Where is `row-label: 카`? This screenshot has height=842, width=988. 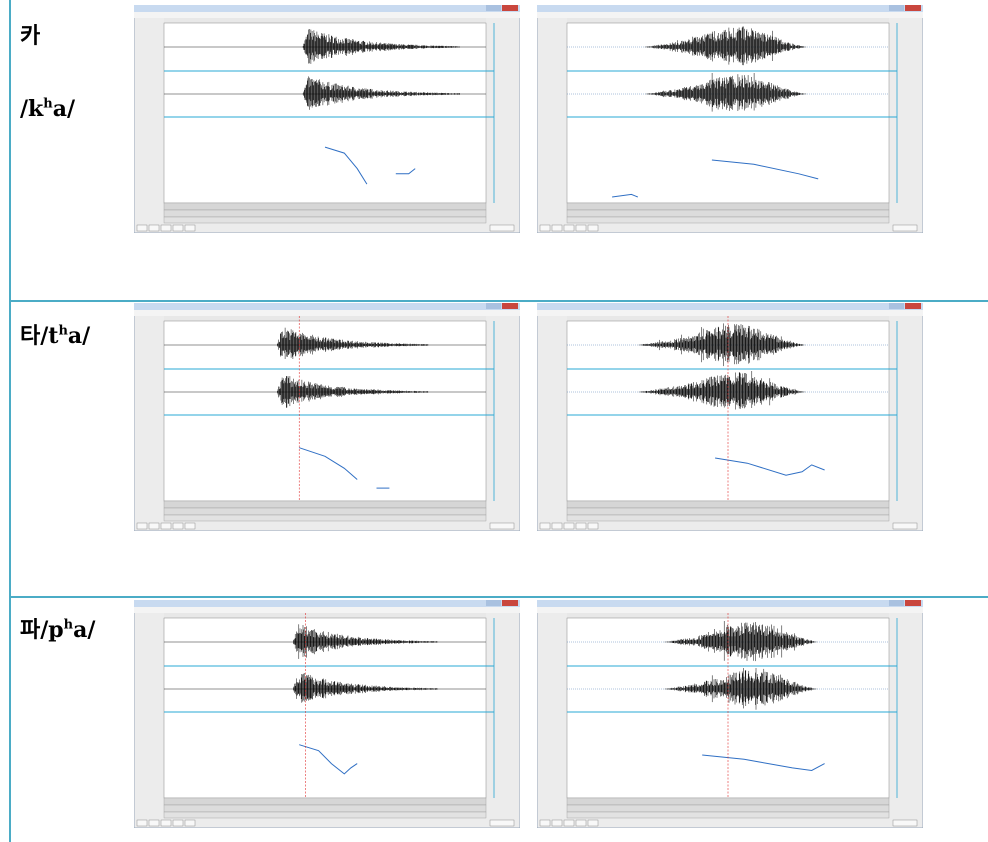 row-label: 카 is located at coordinates (30, 34).